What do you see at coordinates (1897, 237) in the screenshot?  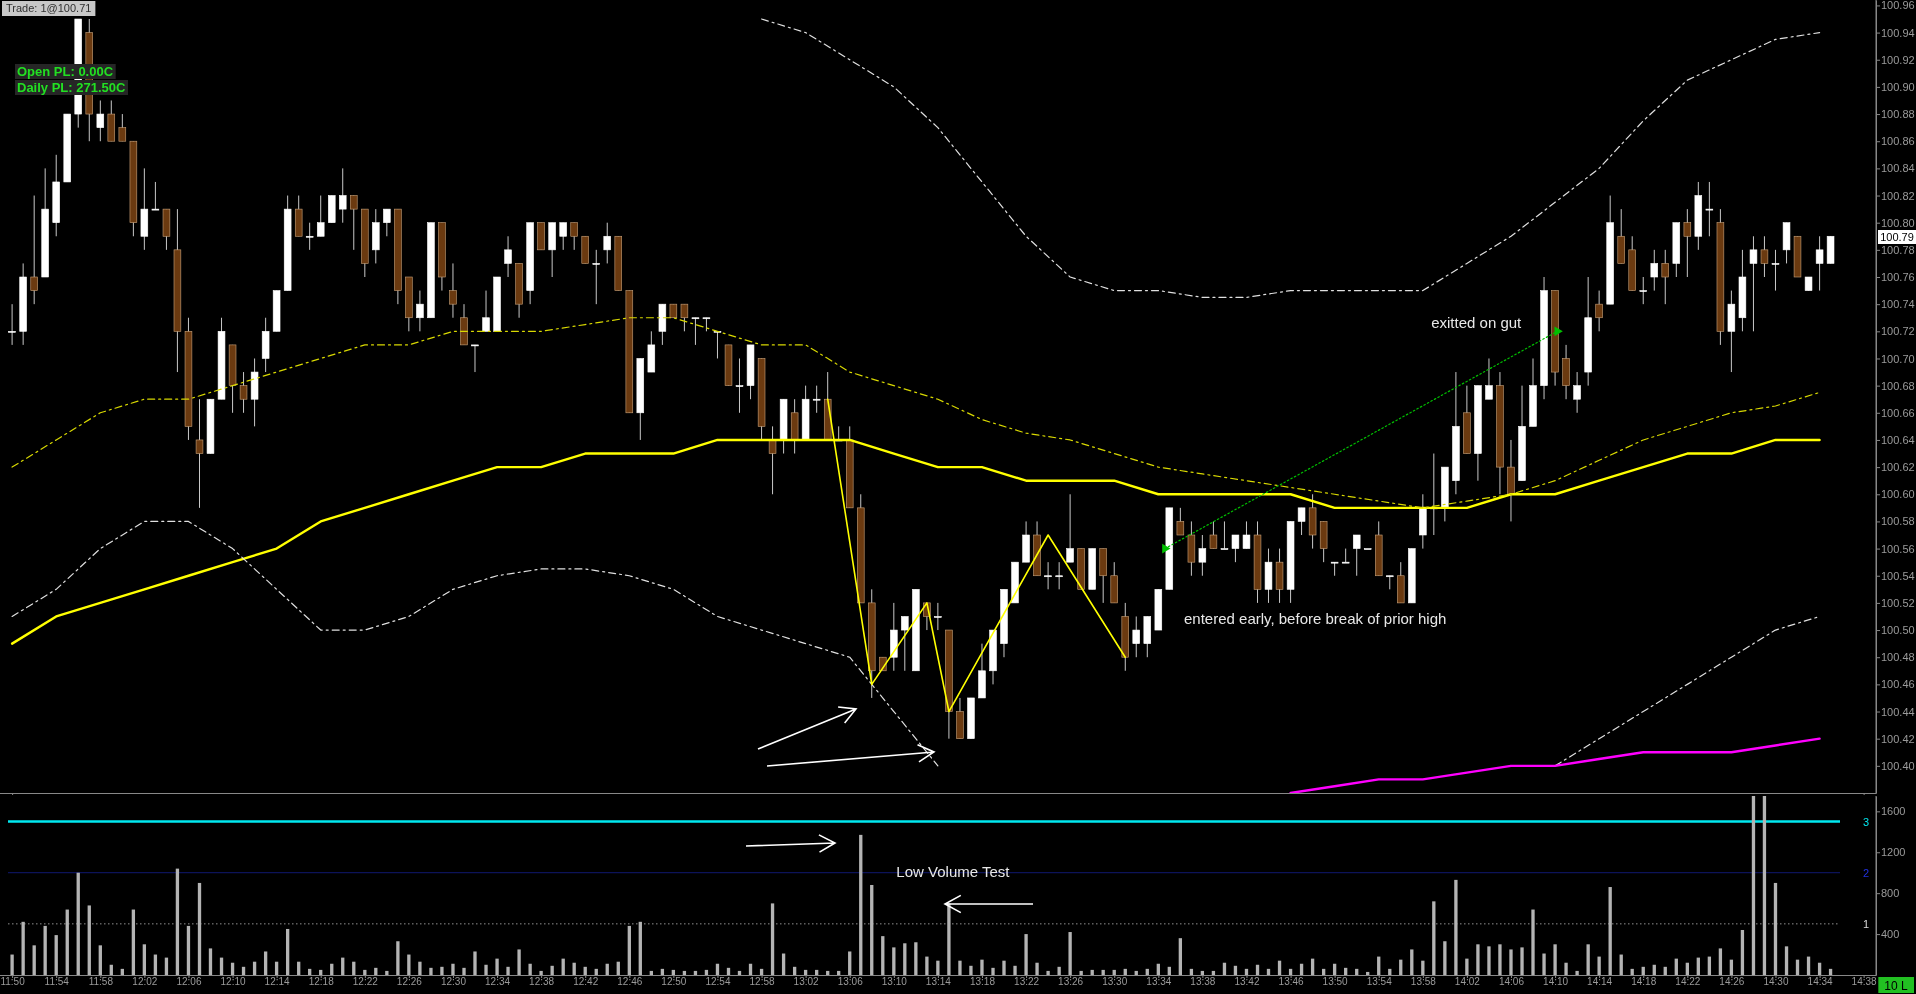 I see `text: 100.79` at bounding box center [1897, 237].